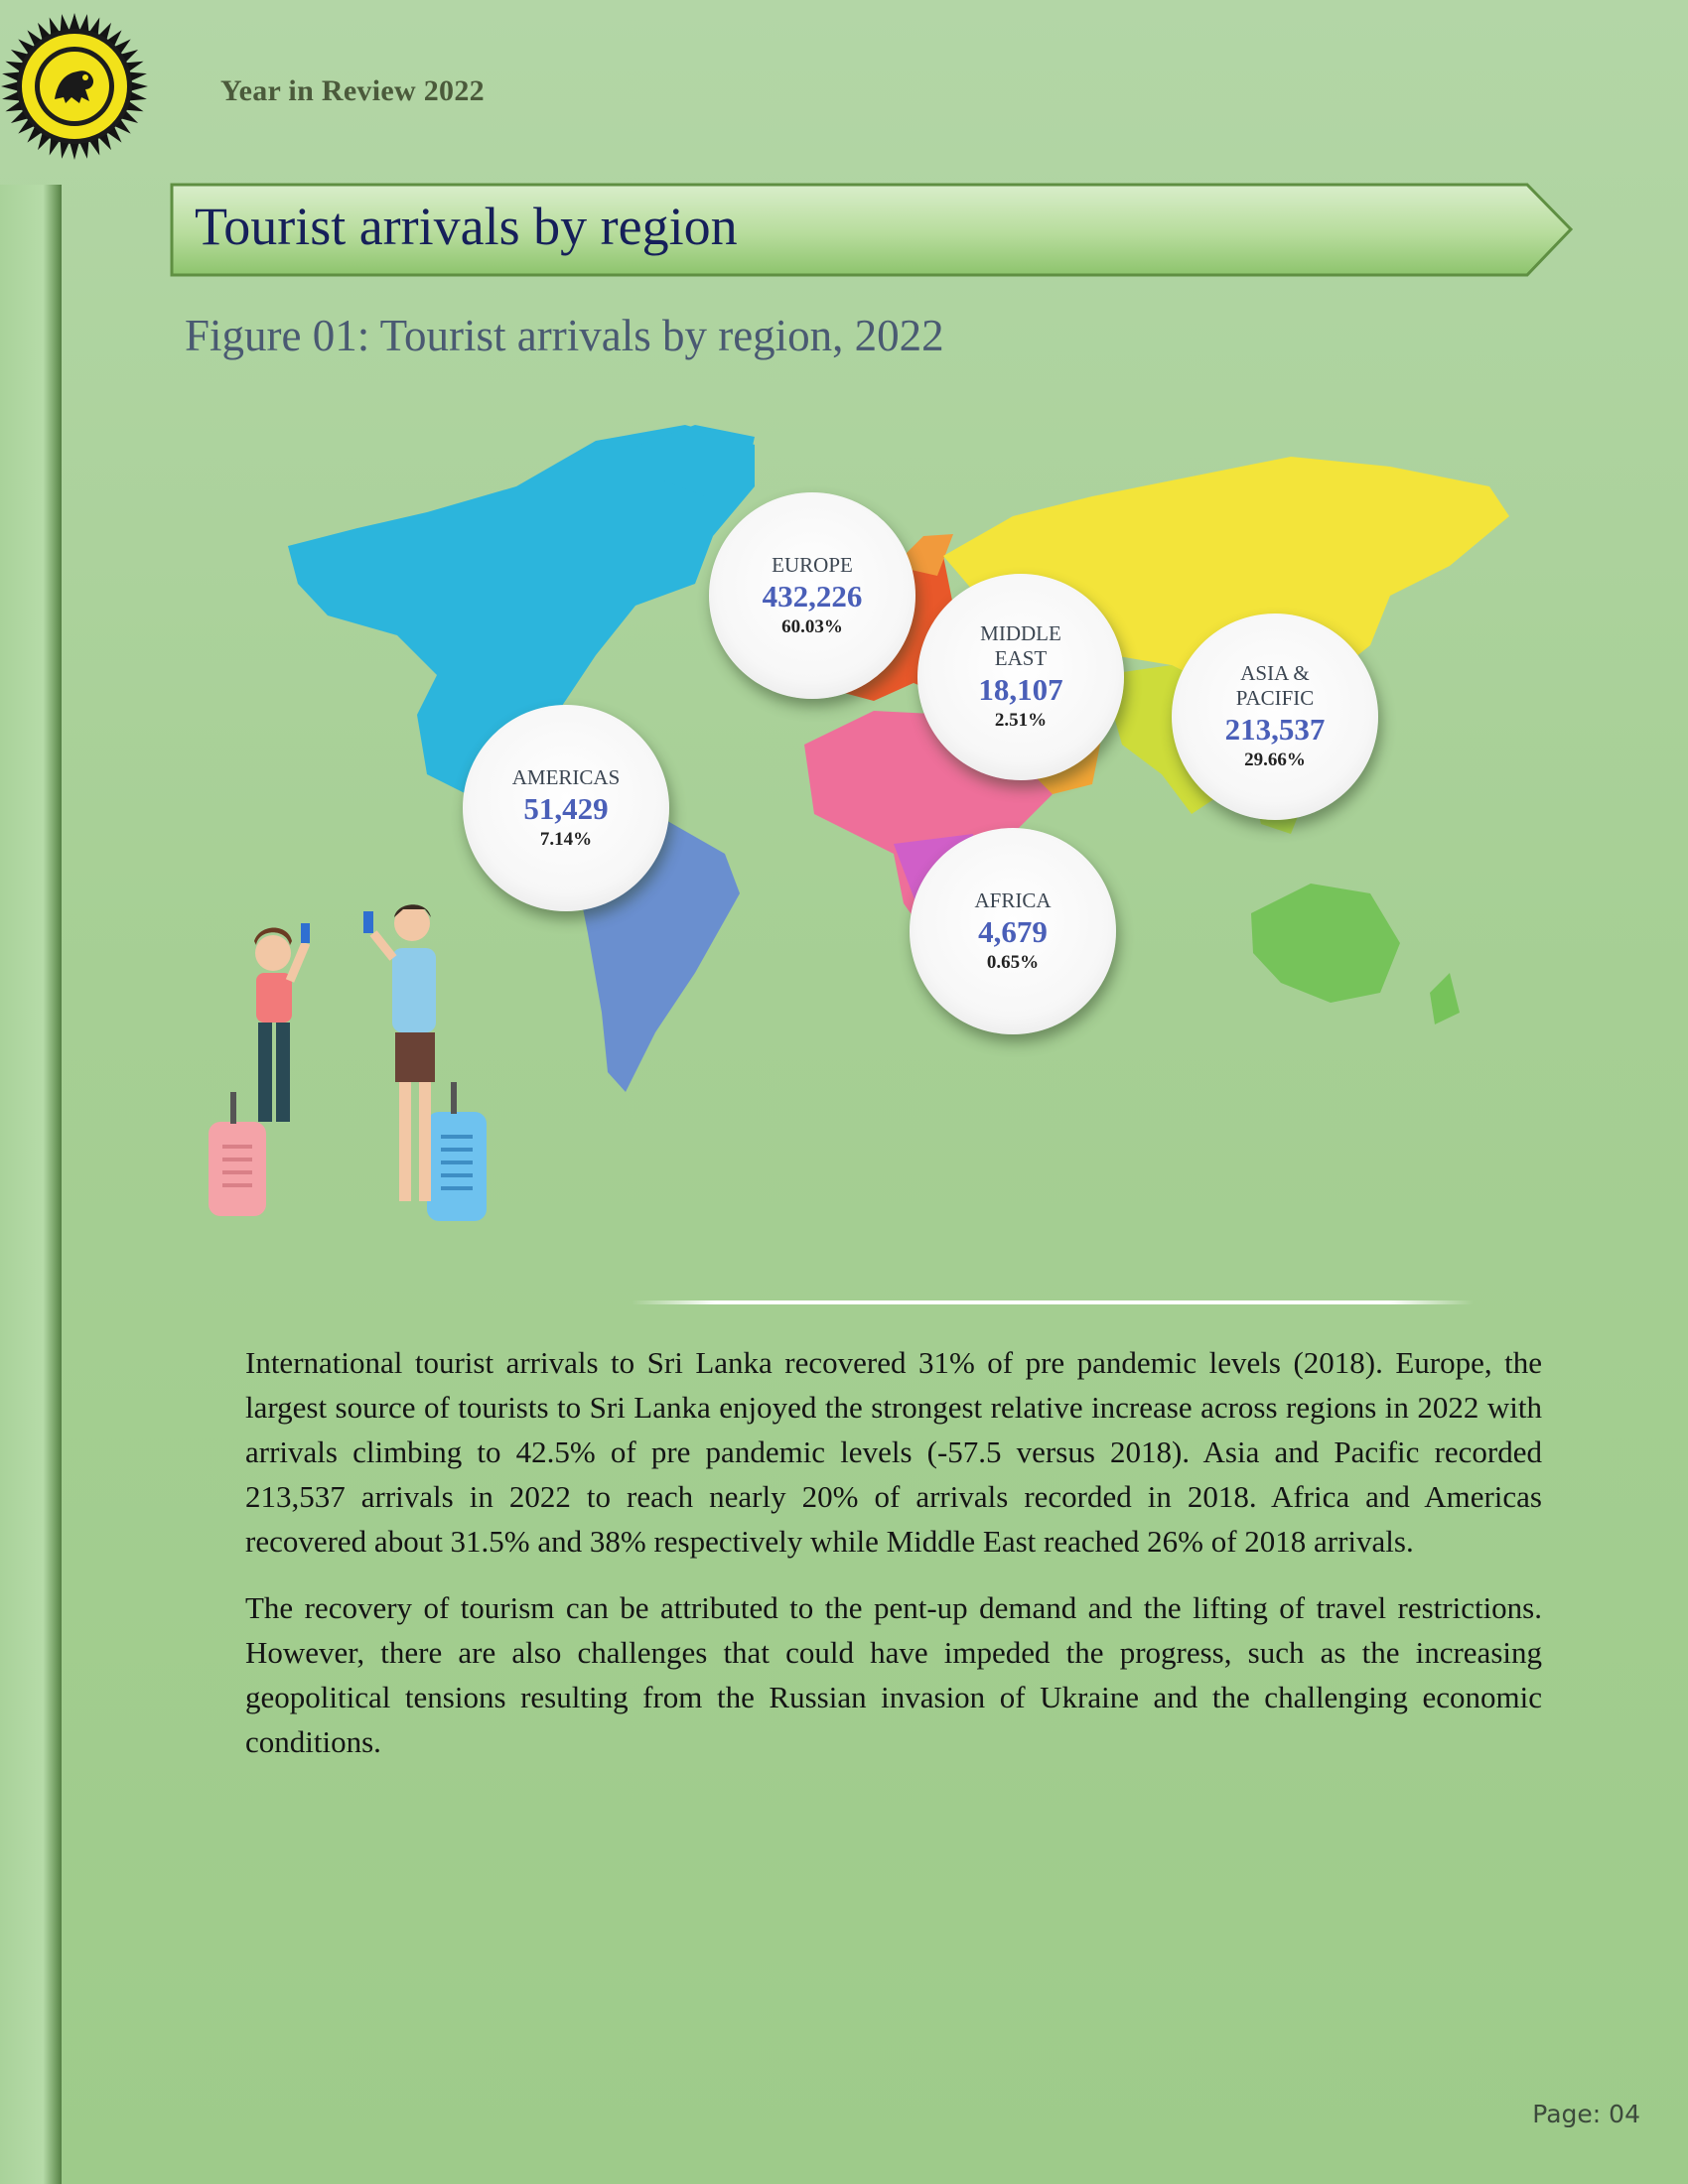 The width and height of the screenshot is (1688, 2184). Describe the element at coordinates (466, 226) in the screenshot. I see `section-title: Tourist arrivals by region` at that location.